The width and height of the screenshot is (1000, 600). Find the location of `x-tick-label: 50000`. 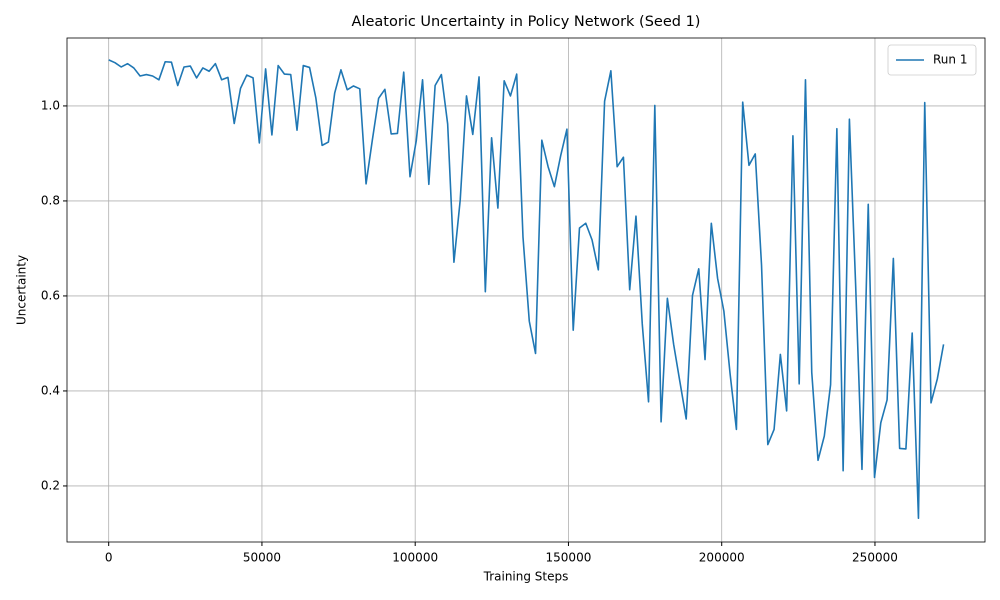

x-tick-label: 50000 is located at coordinates (262, 558).